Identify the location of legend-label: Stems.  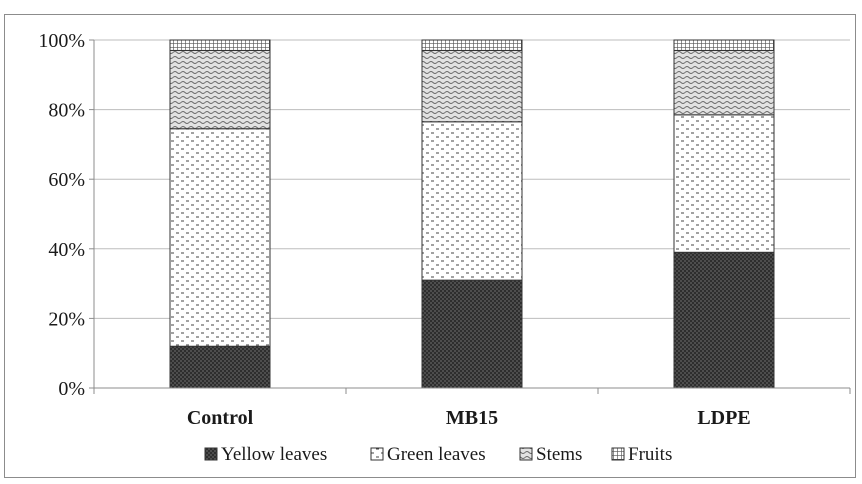
(559, 454).